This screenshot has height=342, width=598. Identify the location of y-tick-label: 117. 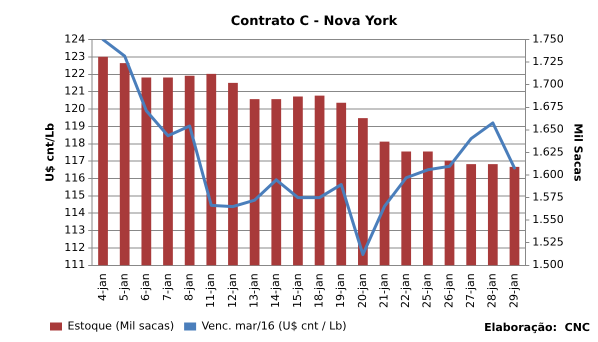
(75, 160).